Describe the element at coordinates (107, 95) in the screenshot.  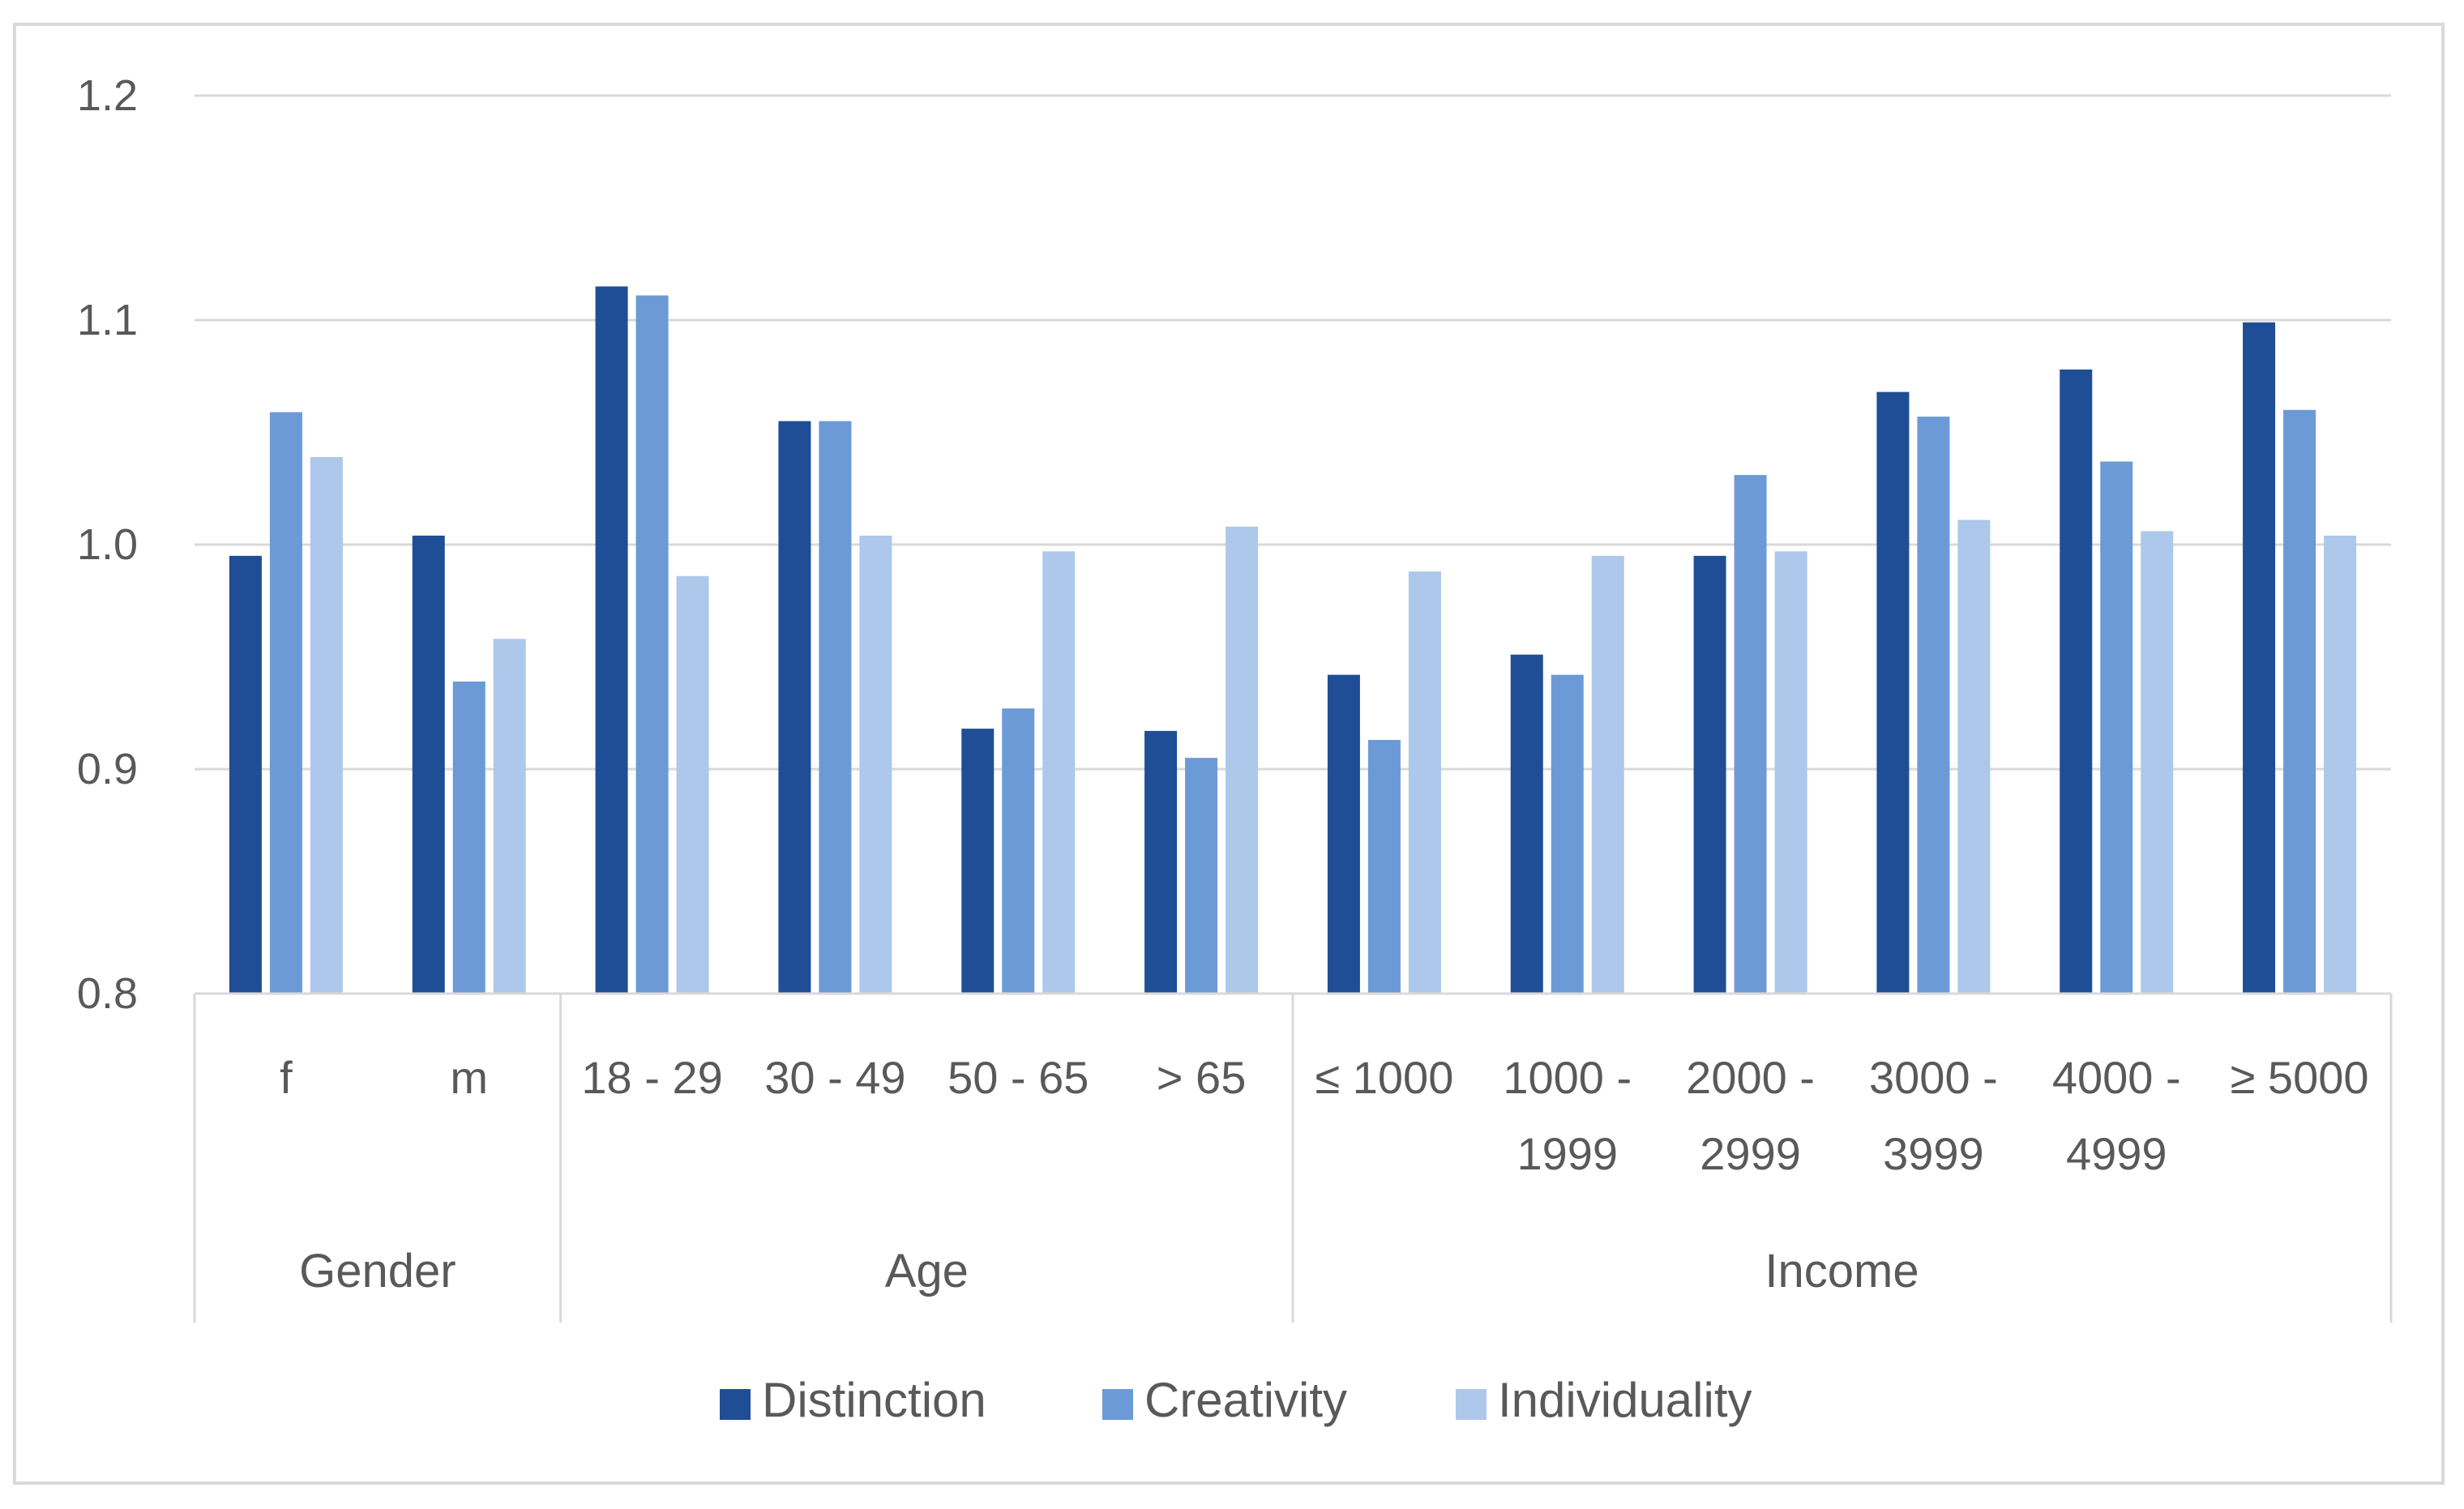
I see `y-tick-label: 1.2` at that location.